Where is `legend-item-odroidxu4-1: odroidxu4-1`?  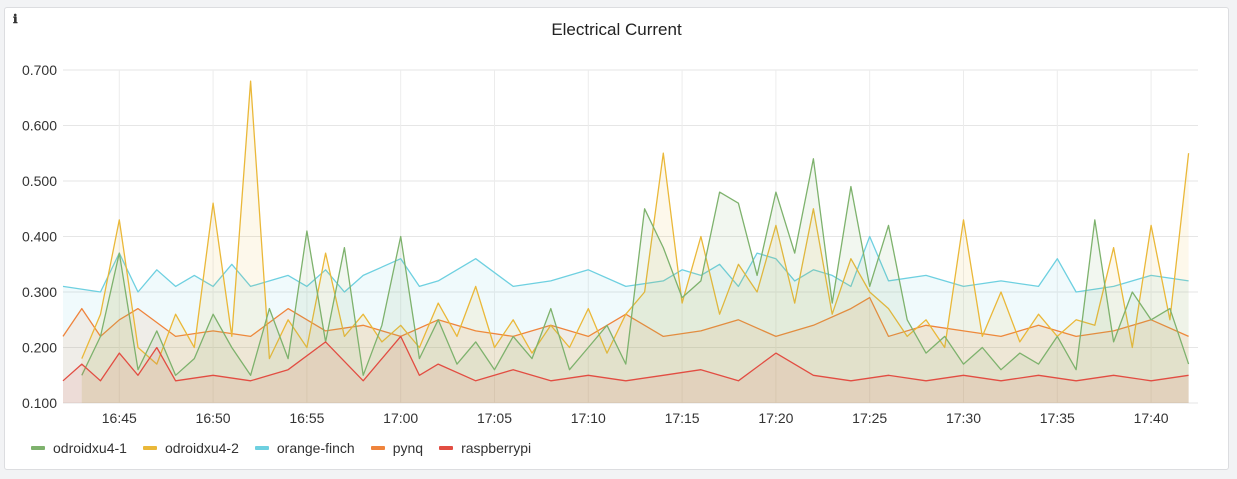
legend-item-odroidxu4-1: odroidxu4-1 is located at coordinates (79, 448).